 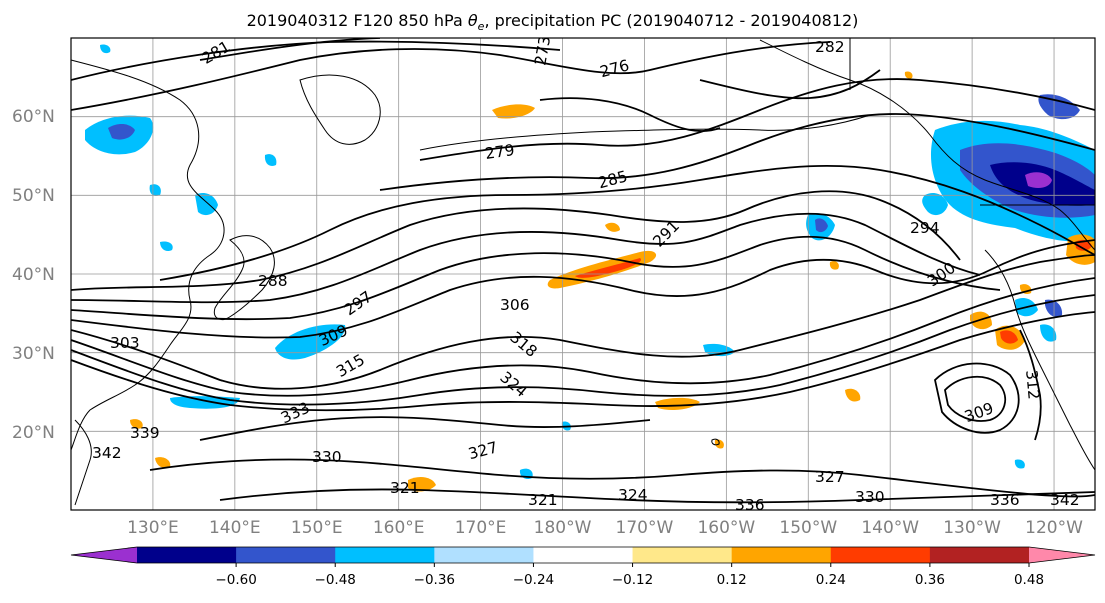 What do you see at coordinates (542, 50) in the screenshot?
I see `contour-label: 273` at bounding box center [542, 50].